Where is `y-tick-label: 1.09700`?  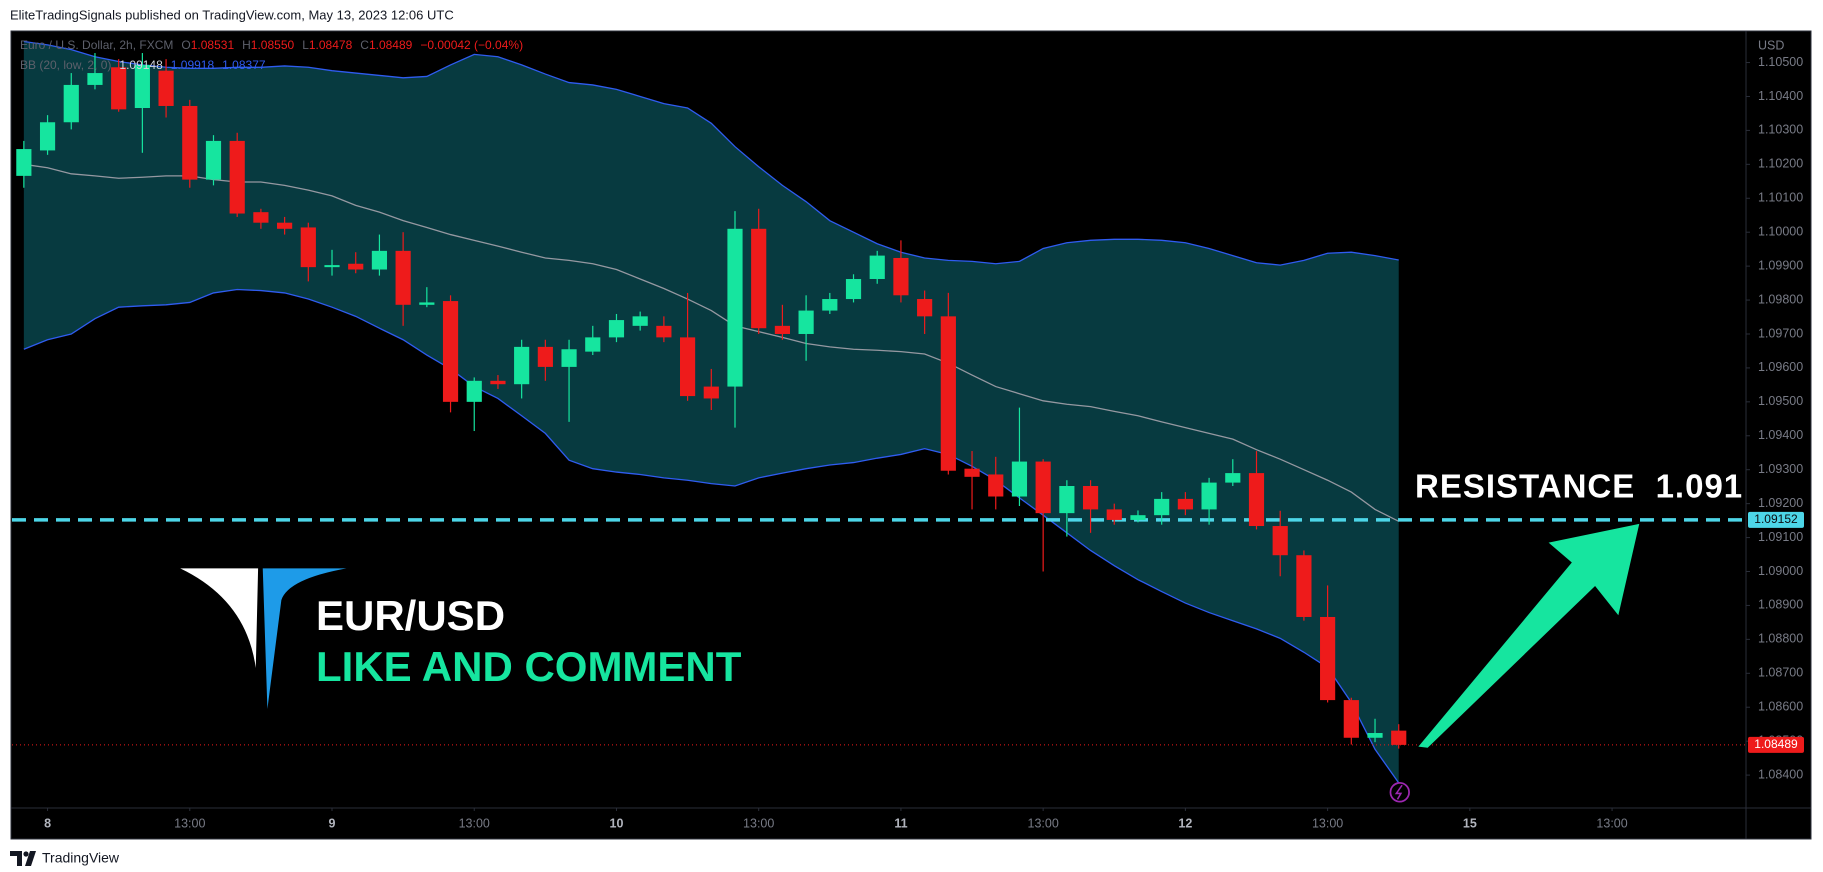
y-tick-label: 1.09700 is located at coordinates (1780, 333).